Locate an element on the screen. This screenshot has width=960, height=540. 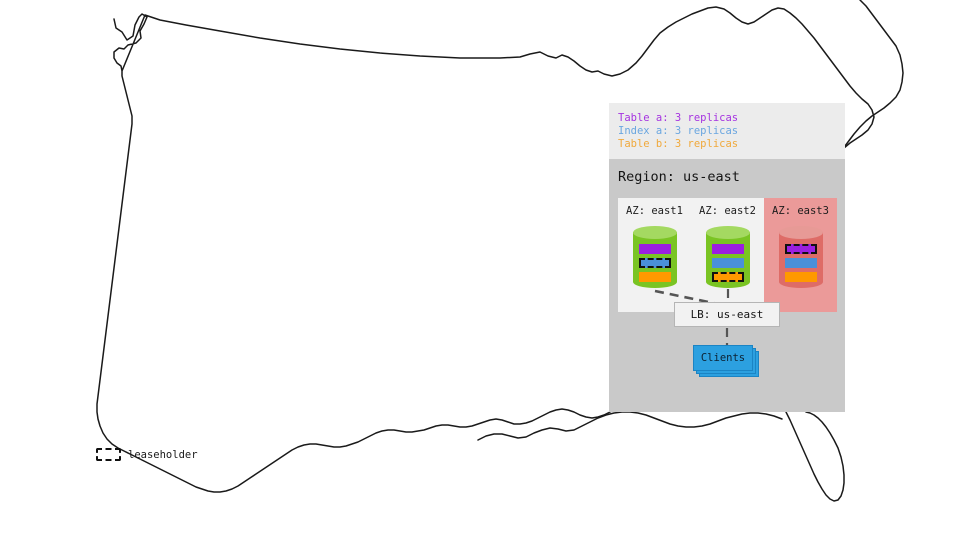
az-east1: AZ: east1 is located at coordinates (654, 255).